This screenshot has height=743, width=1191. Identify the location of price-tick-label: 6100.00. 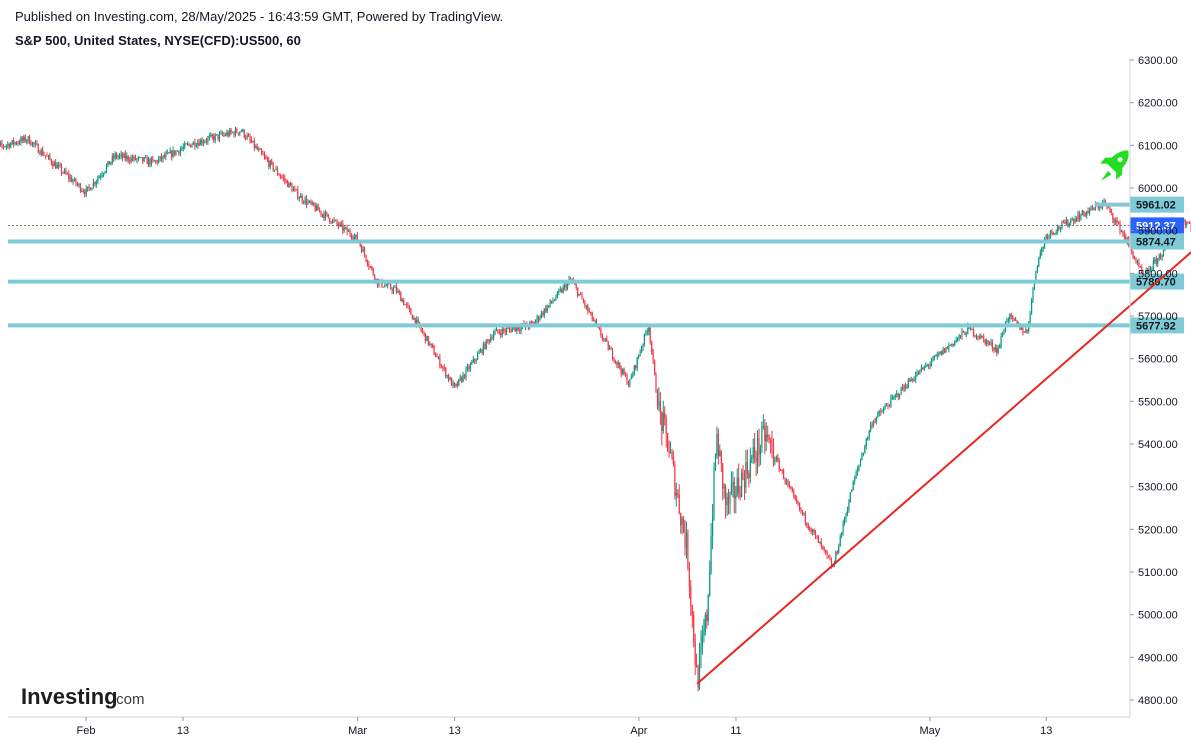
(1158, 146).